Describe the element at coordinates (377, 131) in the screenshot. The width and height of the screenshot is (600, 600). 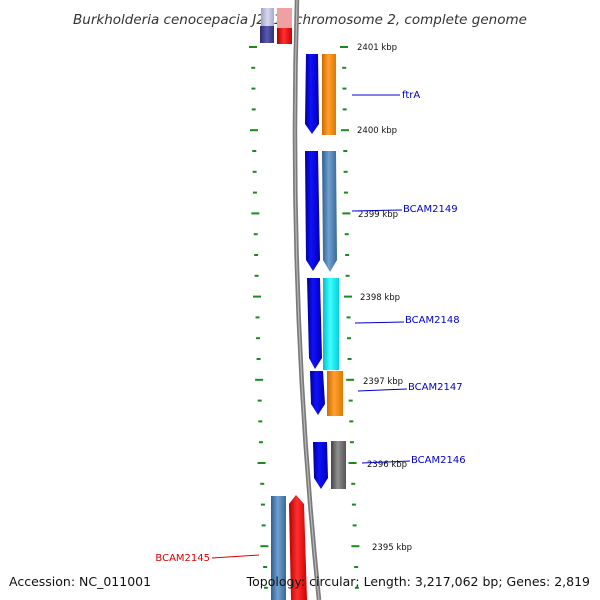
I see `tick-label: 2400 kbp` at that location.